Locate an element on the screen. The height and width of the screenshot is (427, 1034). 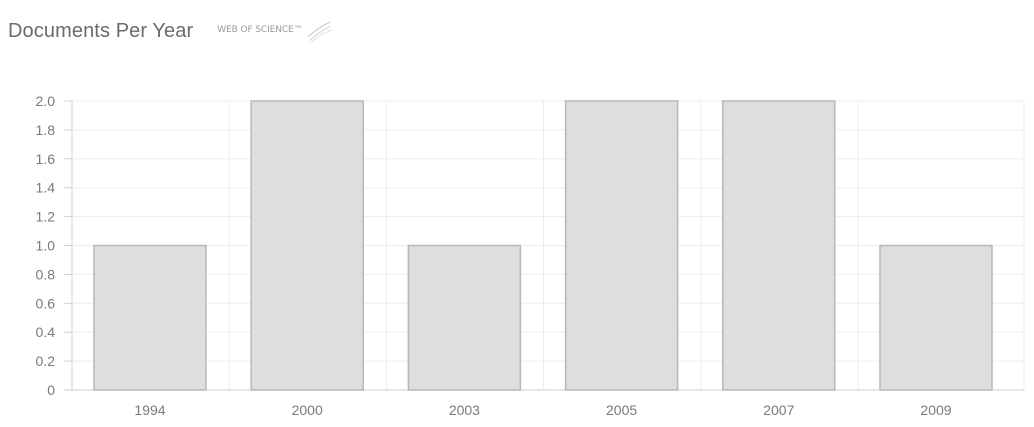
x-tick-label: 2007 is located at coordinates (778, 410).